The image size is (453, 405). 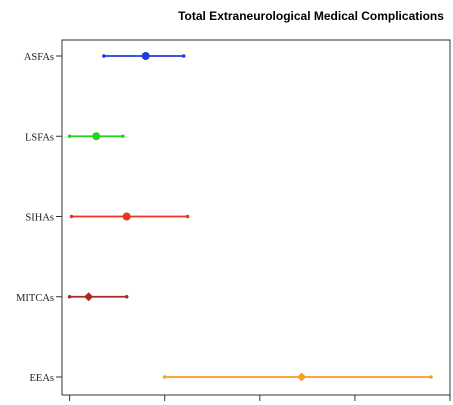 I want to click on ci-upper-eeas, so click(x=431, y=377).